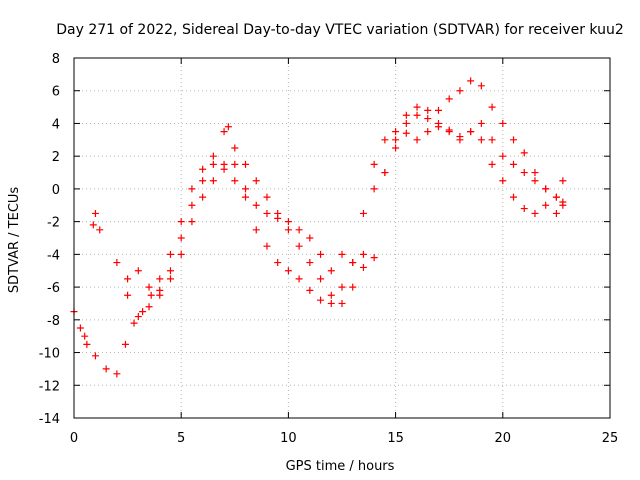 This screenshot has height=480, width=640. What do you see at coordinates (344, 438) in the screenshot?
I see `x-tick-labels: 0 5 10 15 20 25` at bounding box center [344, 438].